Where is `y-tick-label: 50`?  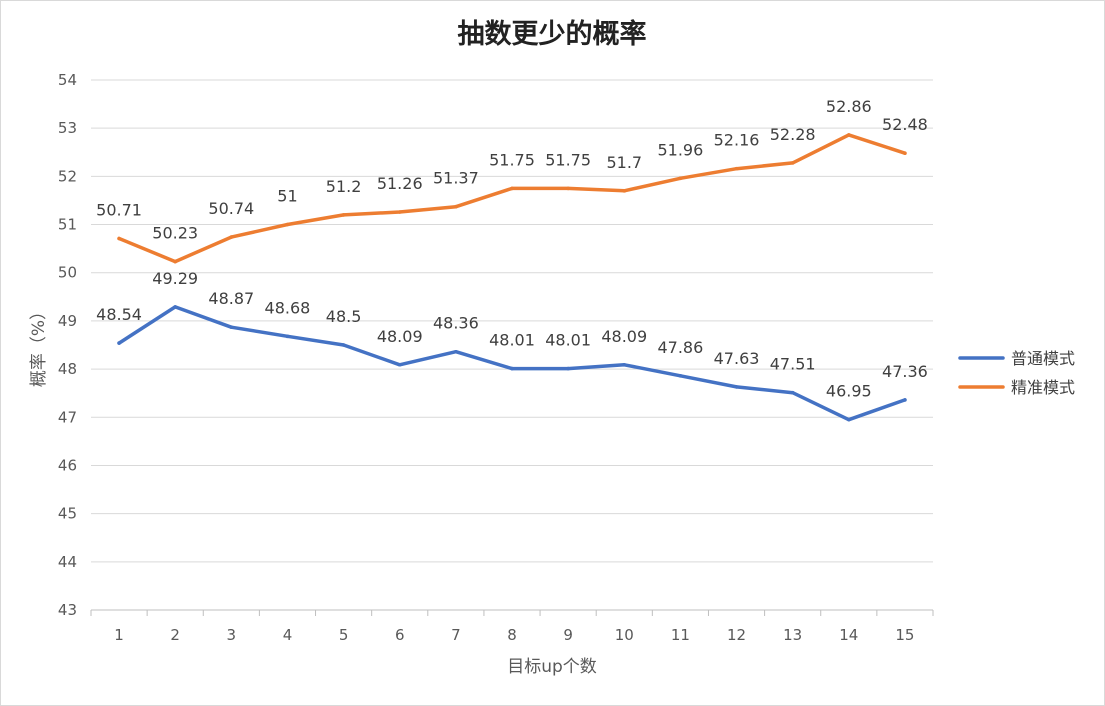
y-tick-label: 50 is located at coordinates (67, 273).